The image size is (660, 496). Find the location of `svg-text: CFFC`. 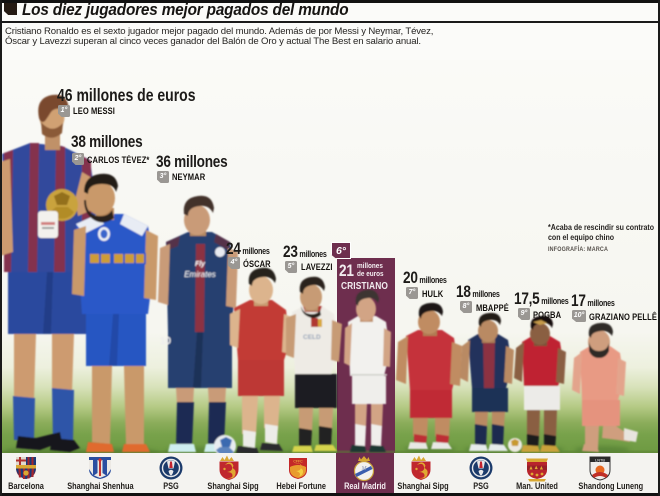

svg-text: CFFC is located at coordinates (298, 462).